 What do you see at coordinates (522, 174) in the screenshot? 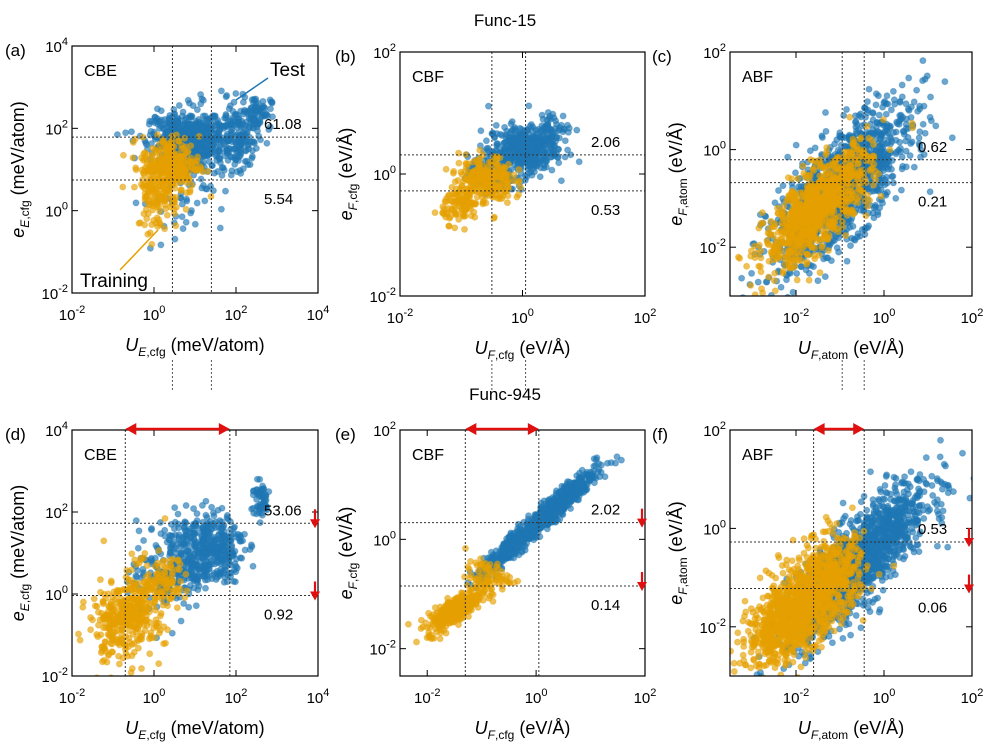
I see `threshold-lines` at bounding box center [522, 174].